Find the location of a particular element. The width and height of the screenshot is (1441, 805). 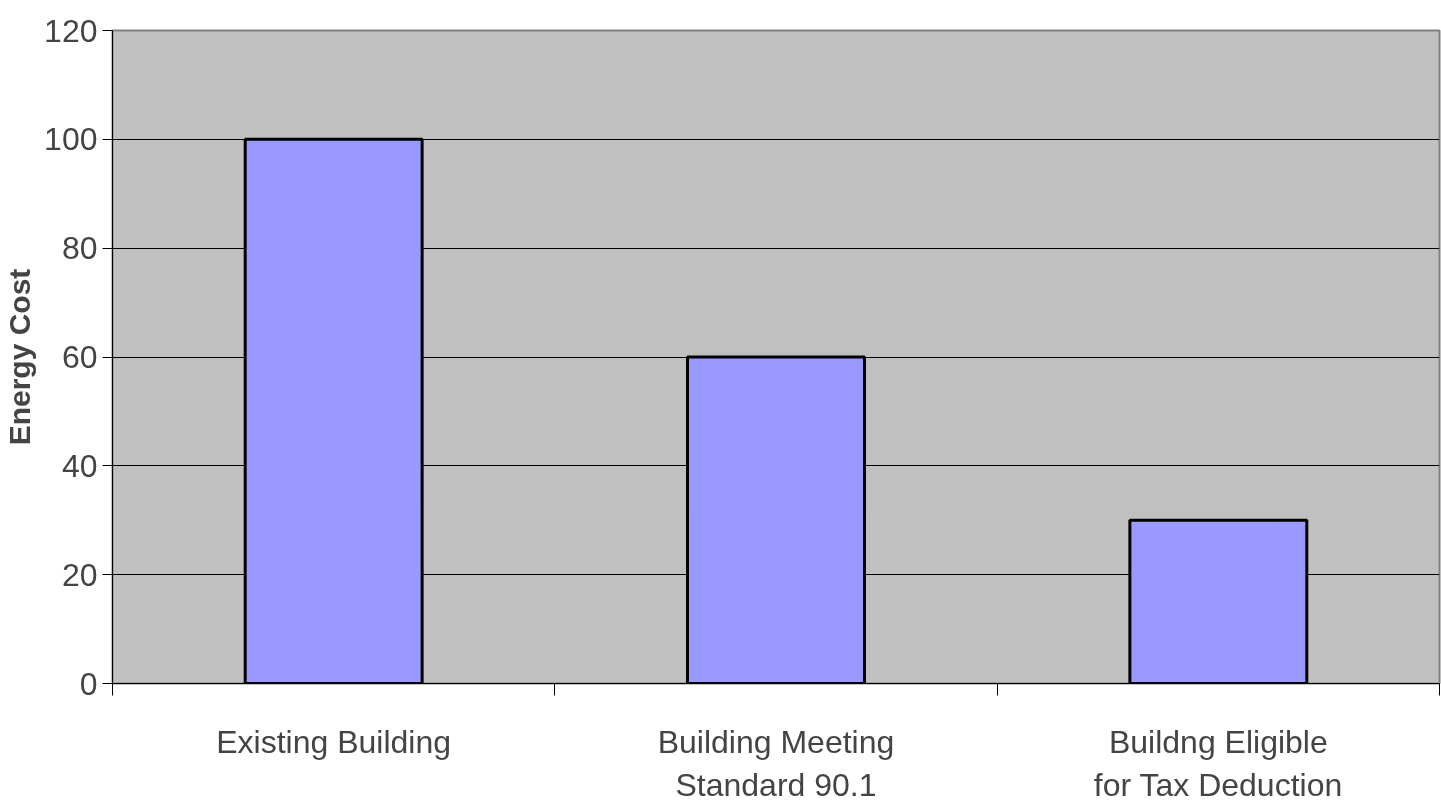

y-tick-label: 0 is located at coordinates (88, 683).